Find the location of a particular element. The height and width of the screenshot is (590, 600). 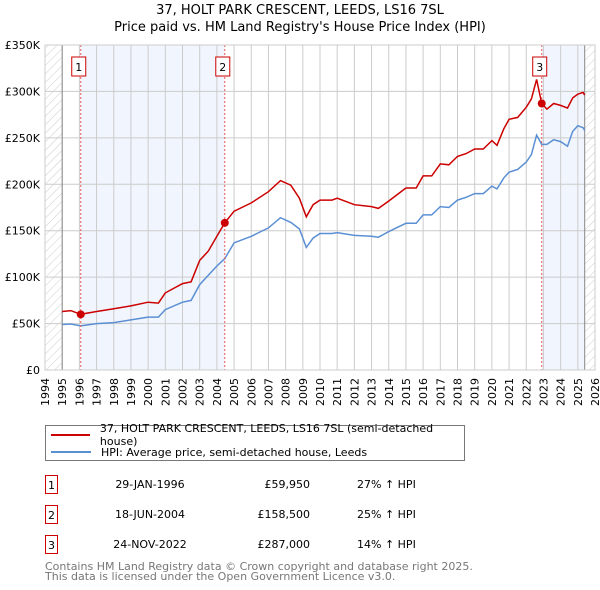

y-tick-label: £250K is located at coordinates (23, 138).